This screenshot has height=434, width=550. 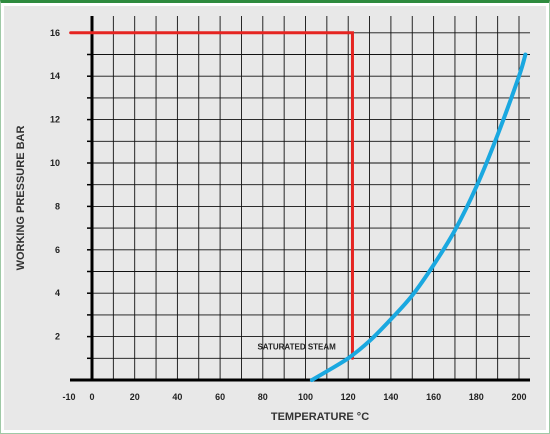 What do you see at coordinates (135, 397) in the screenshot?
I see `x-tick-label: 20` at bounding box center [135, 397].